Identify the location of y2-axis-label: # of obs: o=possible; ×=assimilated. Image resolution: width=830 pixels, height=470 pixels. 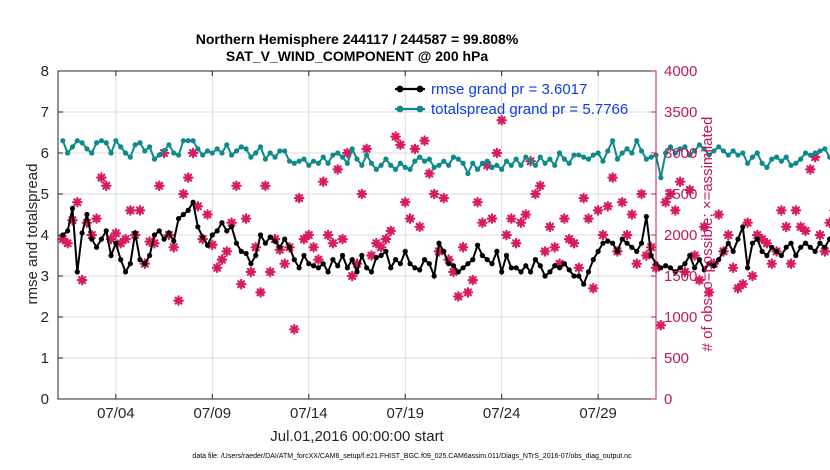
(707, 234).